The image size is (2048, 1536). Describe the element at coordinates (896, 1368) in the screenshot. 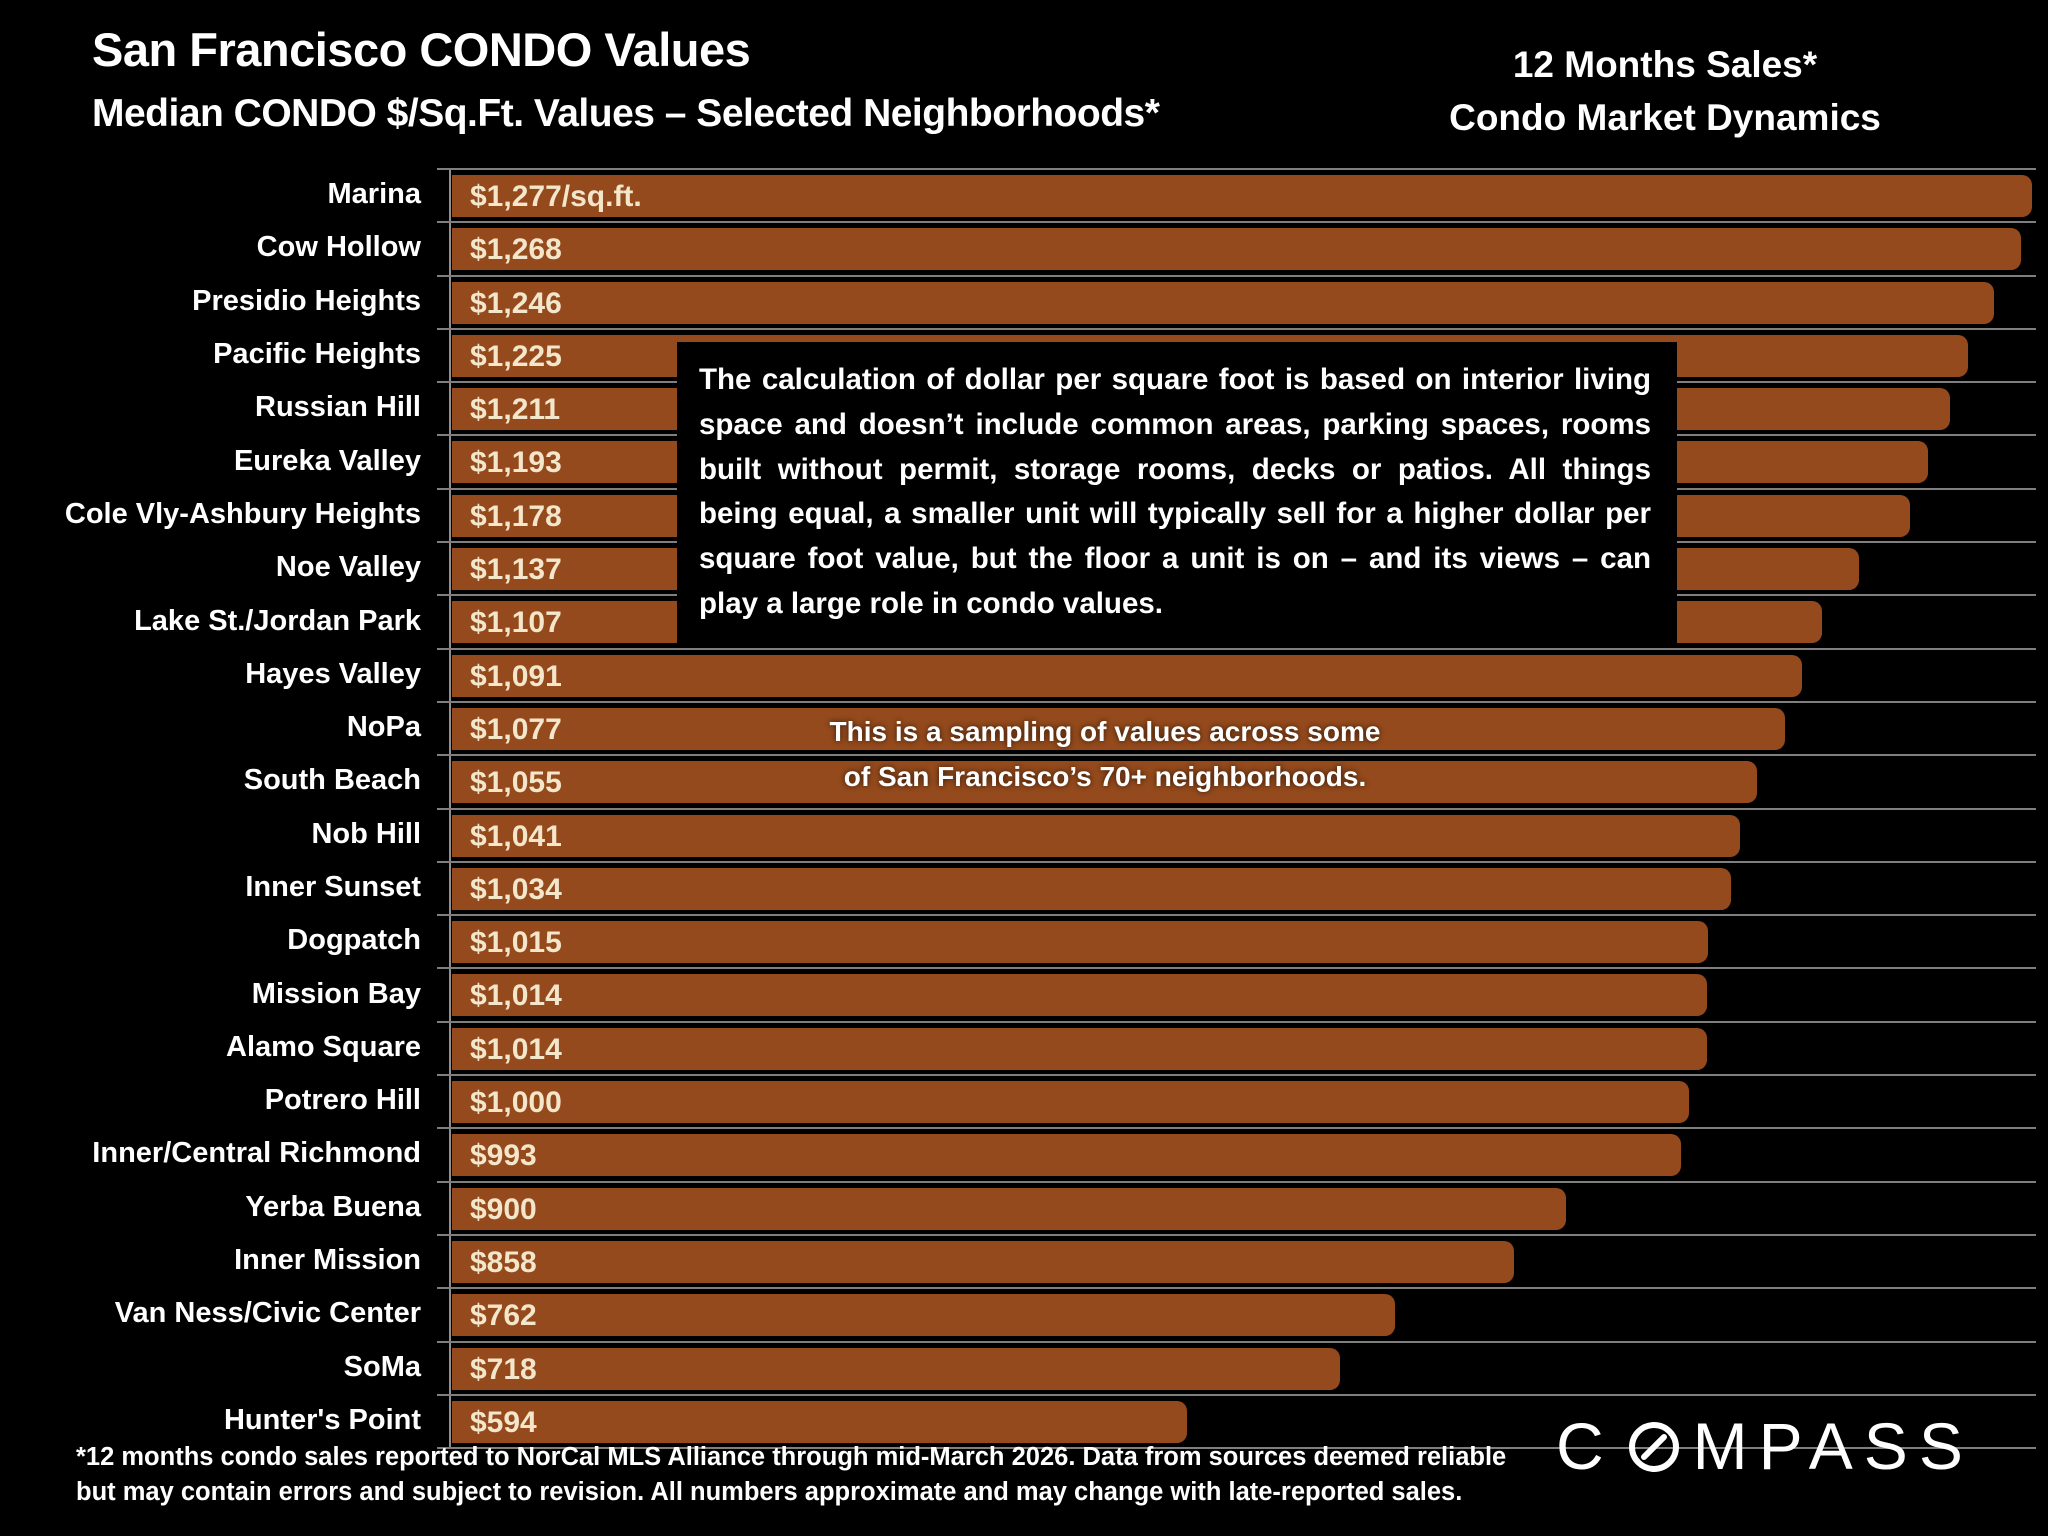

I see `bar: $718` at that location.